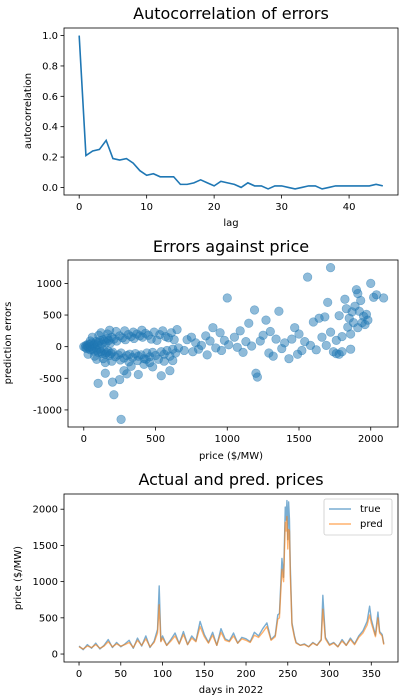 The image size is (400, 700). Describe the element at coordinates (8, 343) in the screenshot. I see `errors-vs-price-ylabel: prediction errors` at that location.